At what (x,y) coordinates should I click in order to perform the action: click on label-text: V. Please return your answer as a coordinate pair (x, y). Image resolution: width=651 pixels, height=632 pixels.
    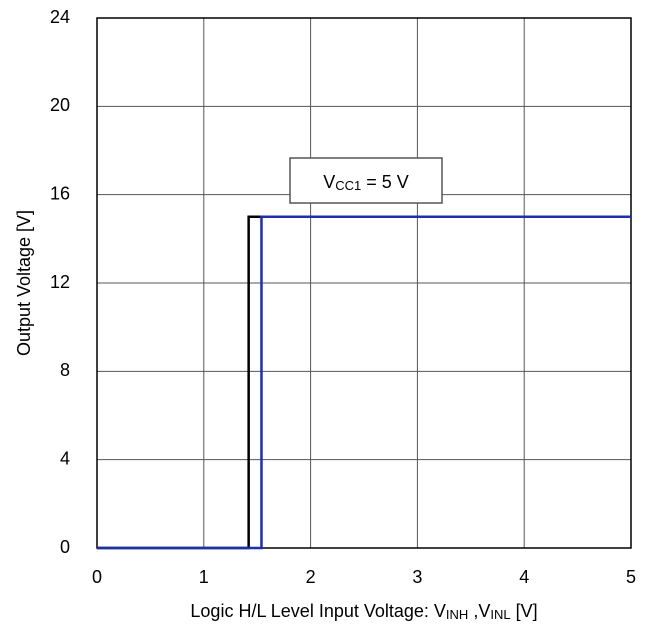
    Looking at the image, I should click on (329, 182).